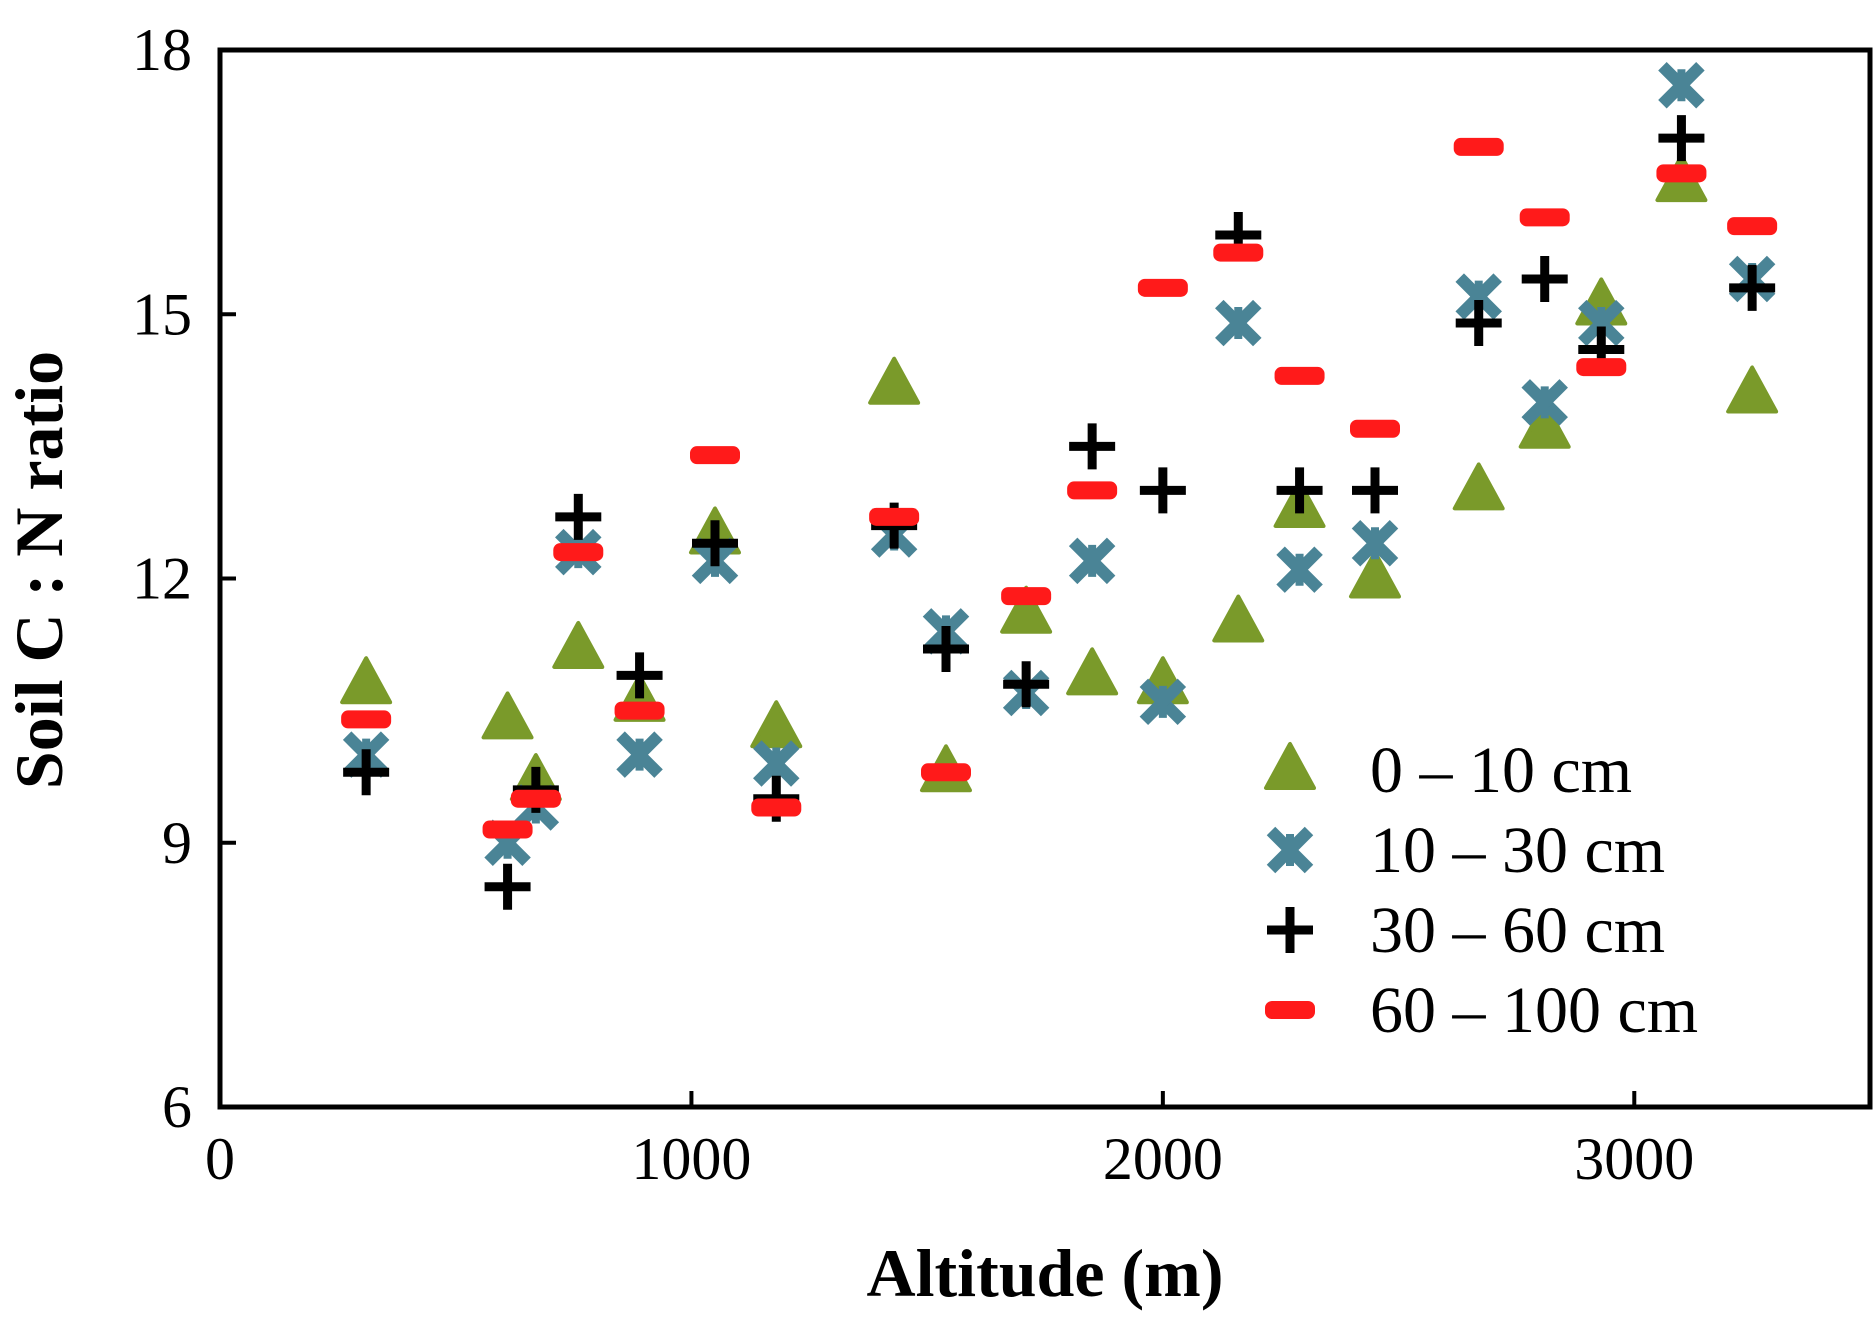 This screenshot has width=1875, height=1317. Describe the element at coordinates (220, 1159) in the screenshot. I see `x-tick-label: 0` at that location.